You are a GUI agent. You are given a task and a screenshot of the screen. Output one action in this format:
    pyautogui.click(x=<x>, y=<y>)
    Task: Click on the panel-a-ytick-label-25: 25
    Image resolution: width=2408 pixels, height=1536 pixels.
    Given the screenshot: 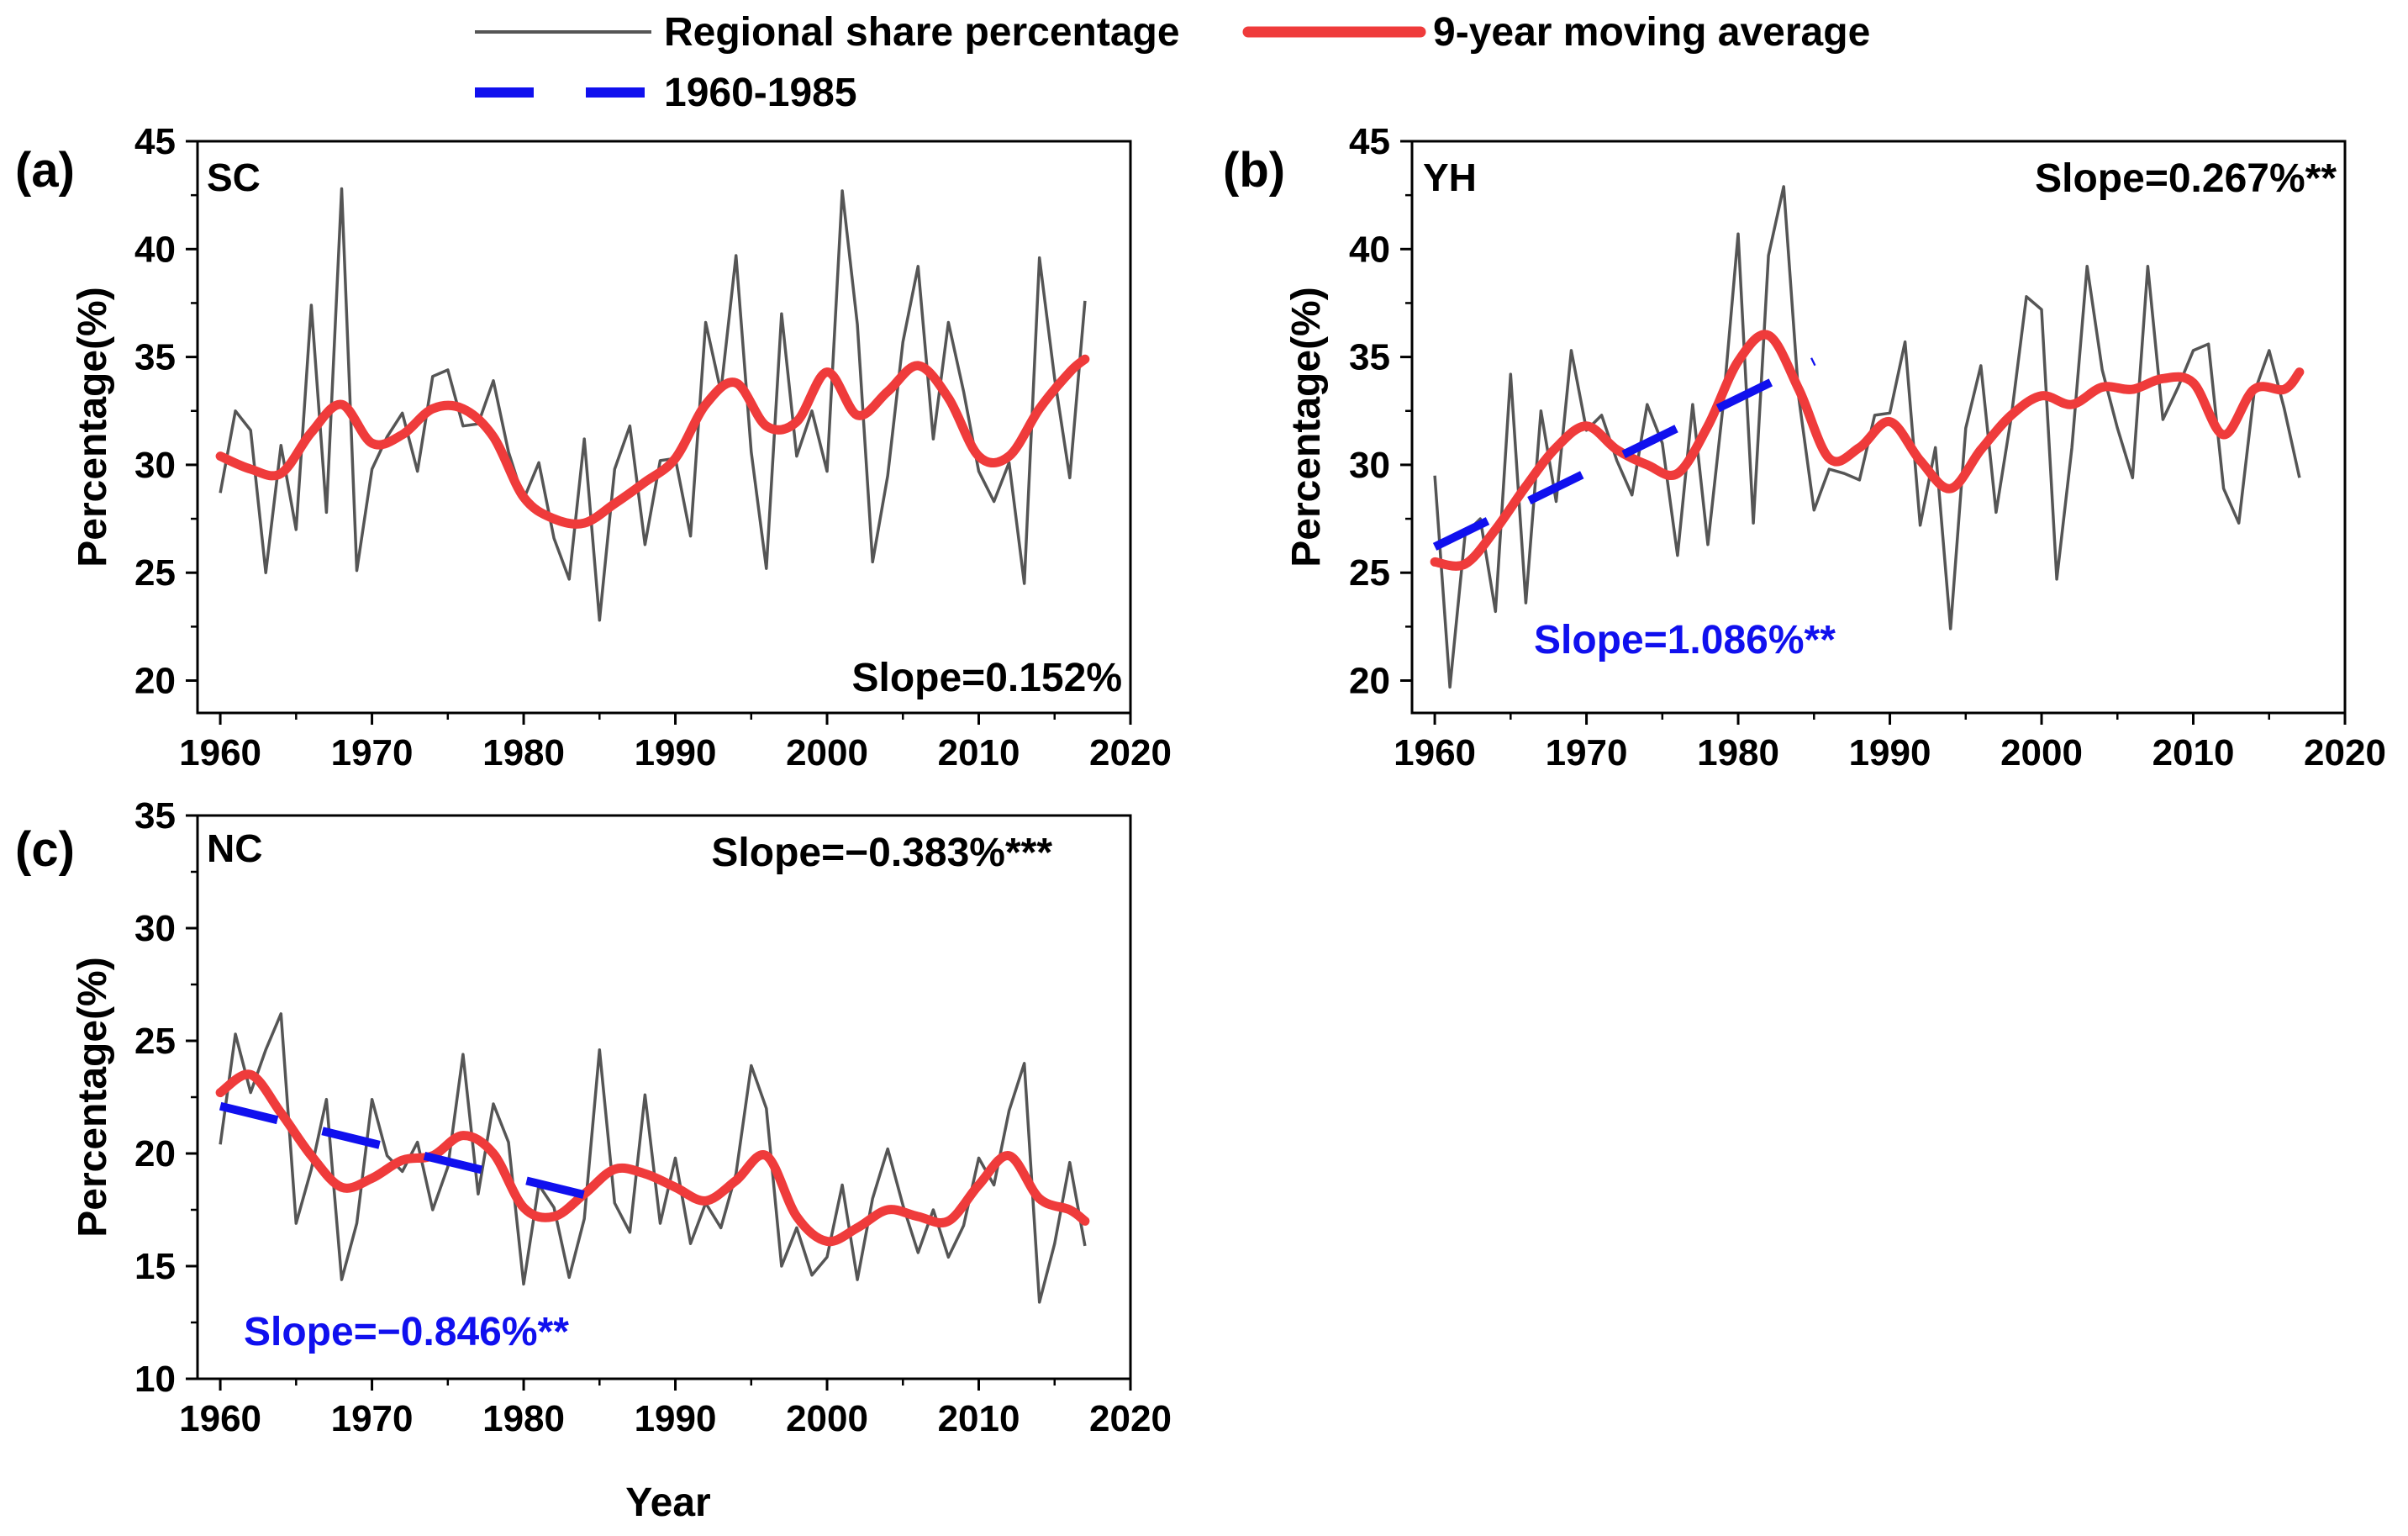 What is the action you would take?
    pyautogui.click(x=155, y=573)
    